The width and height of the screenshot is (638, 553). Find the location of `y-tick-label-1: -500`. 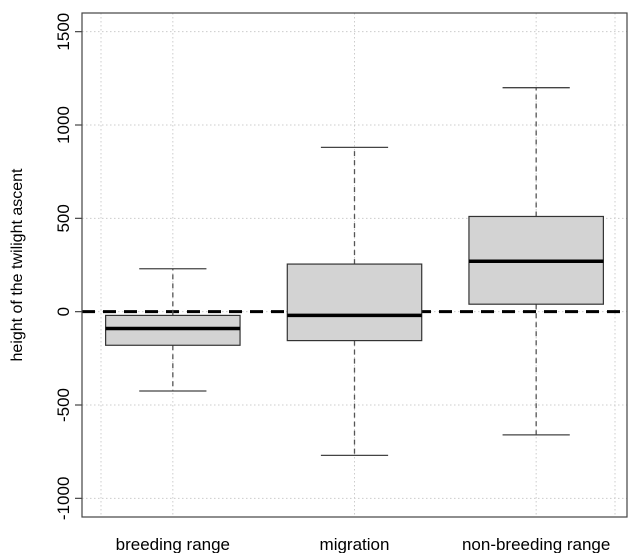

y-tick-label-1: -500 is located at coordinates (63, 405).